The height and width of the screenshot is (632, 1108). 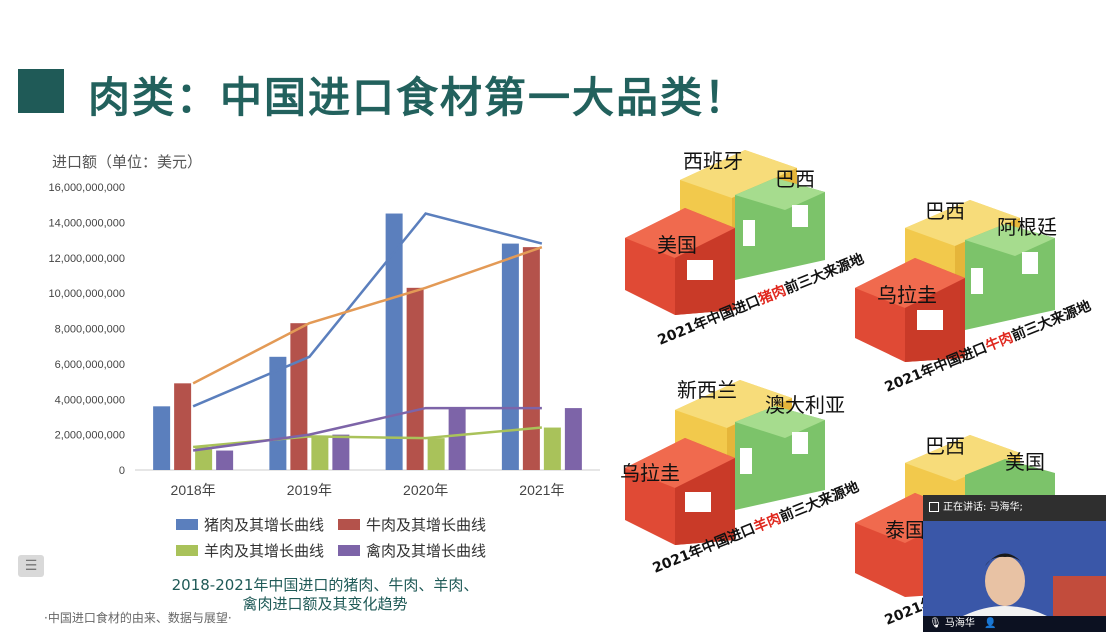 I want to click on podium-second-label: 新西兰, so click(x=707, y=390).